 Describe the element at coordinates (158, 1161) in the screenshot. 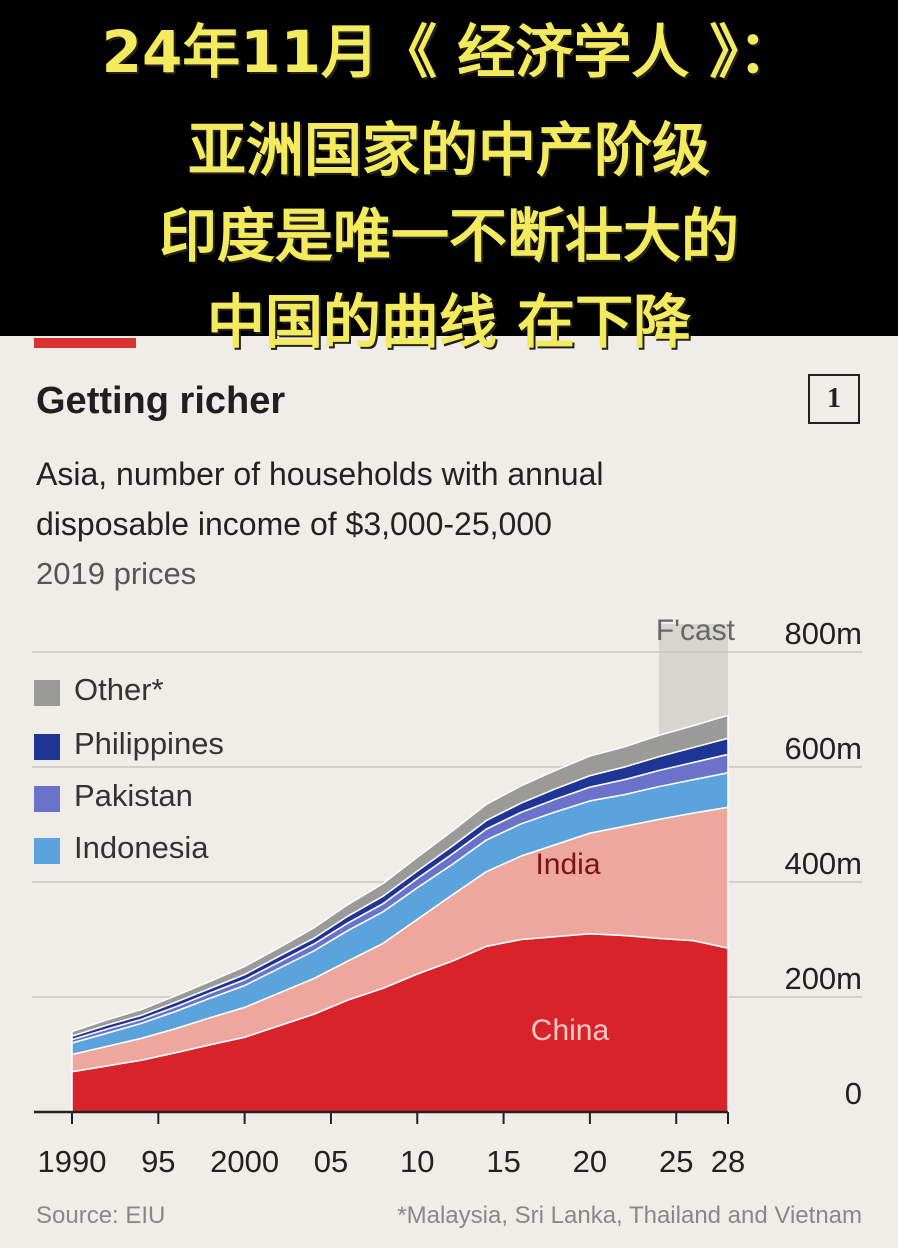

I see `x-tick-label-1995: 95` at that location.